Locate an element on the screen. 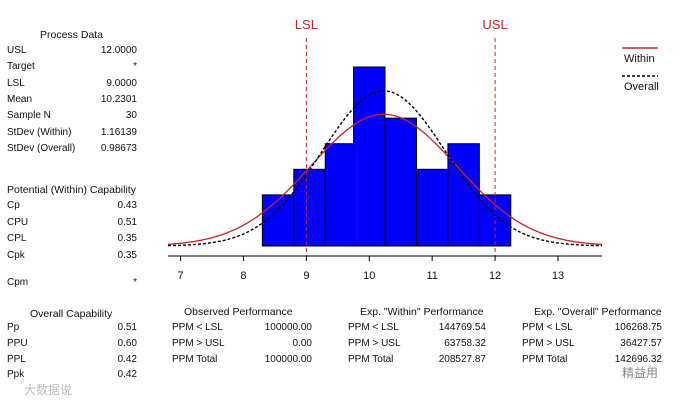  row-value: * is located at coordinates (135, 282).